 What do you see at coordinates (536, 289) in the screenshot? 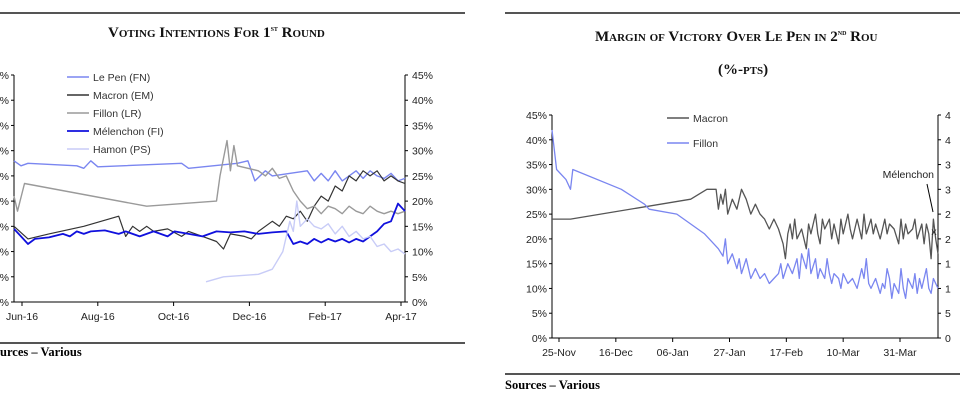
I see `y-tick-label-left: 10%` at bounding box center [536, 289].